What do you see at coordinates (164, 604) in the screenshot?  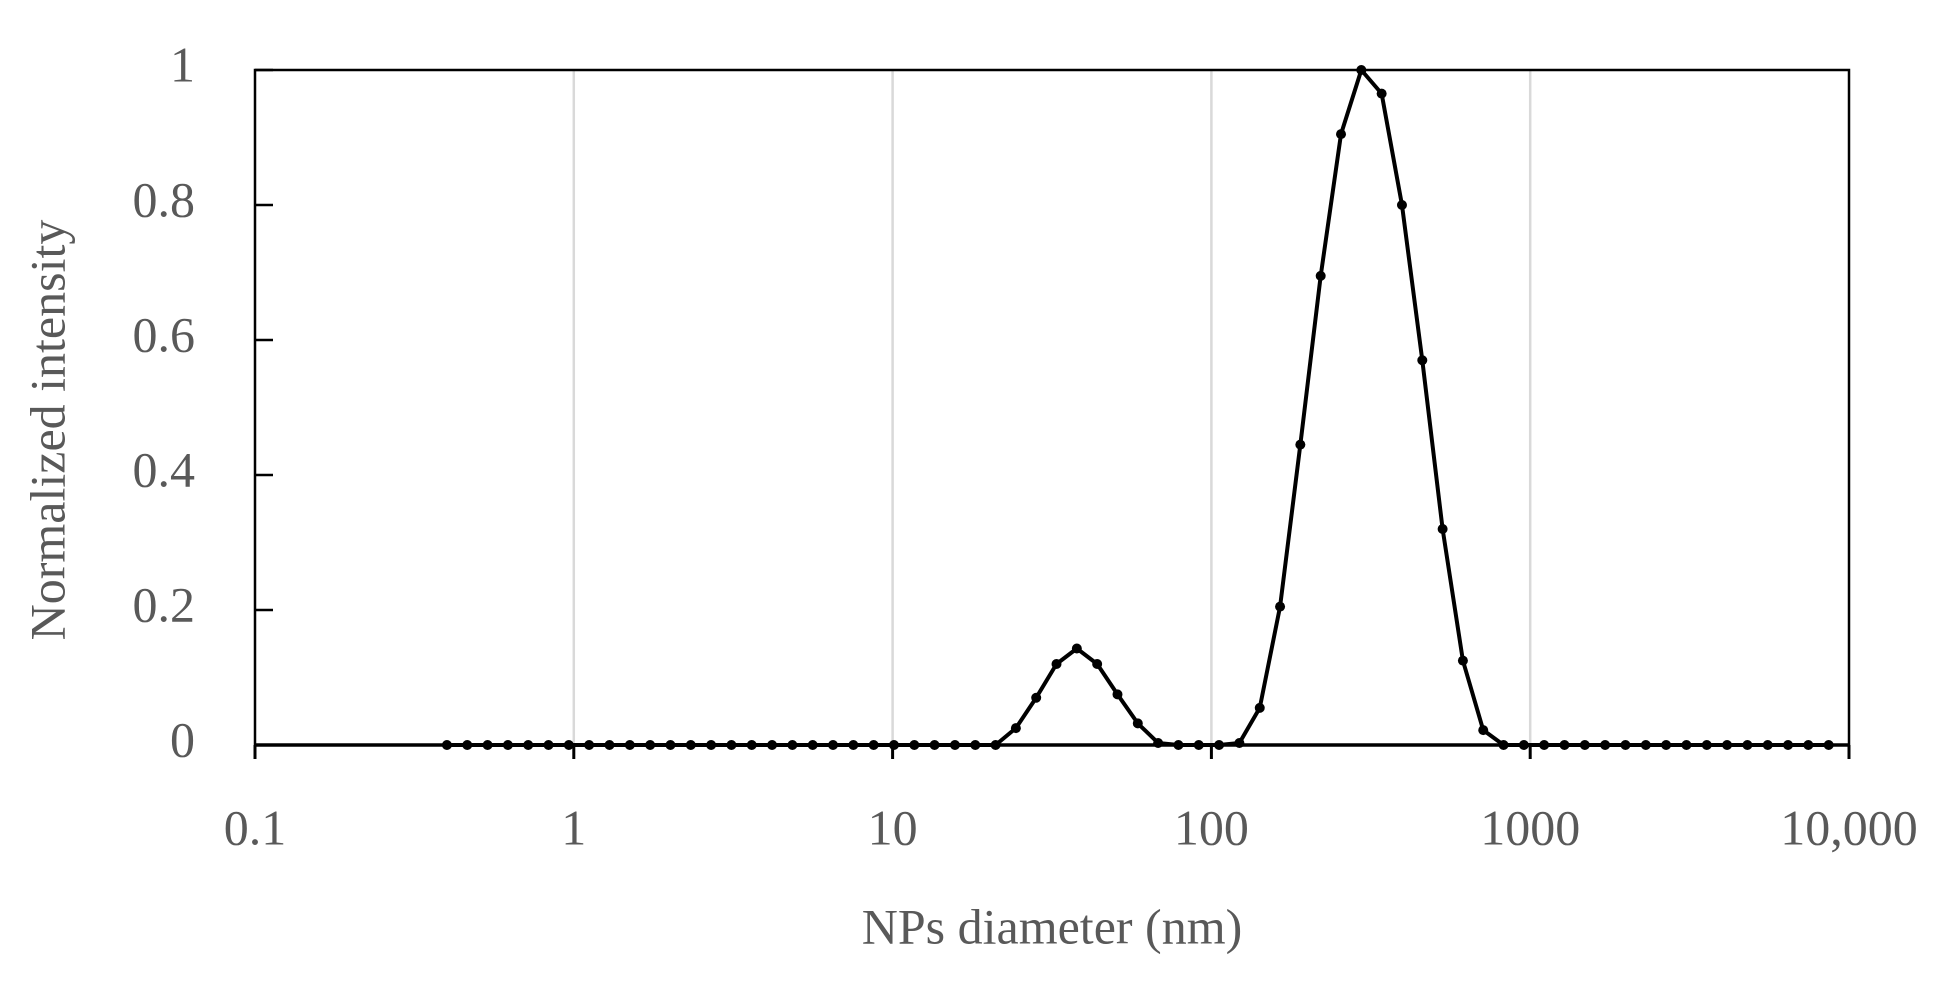 I see `y-tick-label: 0.2` at bounding box center [164, 604].